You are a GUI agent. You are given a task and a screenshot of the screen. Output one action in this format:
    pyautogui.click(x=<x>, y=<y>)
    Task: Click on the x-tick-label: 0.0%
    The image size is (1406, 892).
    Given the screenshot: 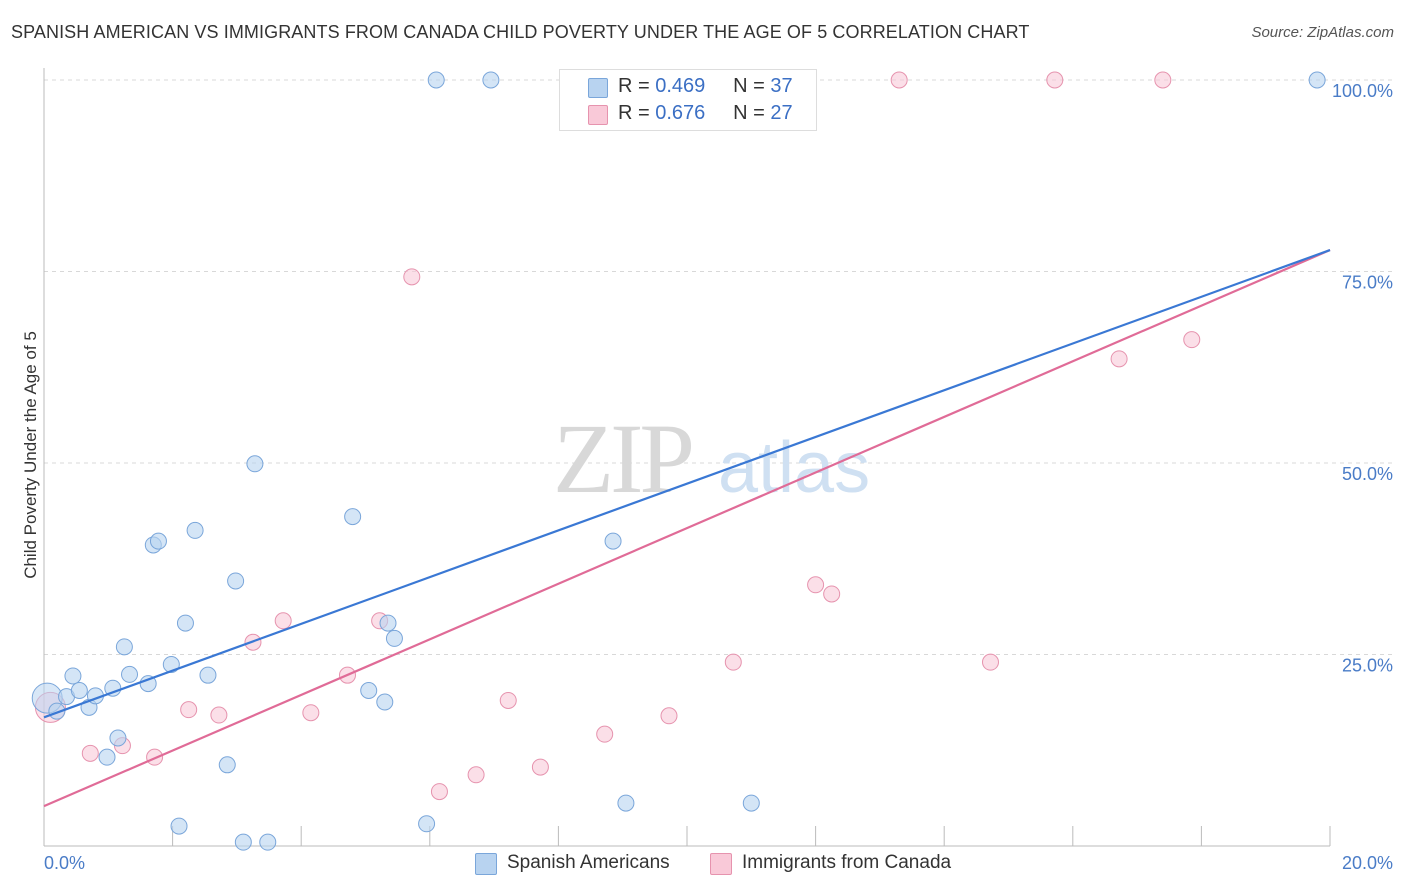 What is the action you would take?
    pyautogui.click(x=64, y=863)
    